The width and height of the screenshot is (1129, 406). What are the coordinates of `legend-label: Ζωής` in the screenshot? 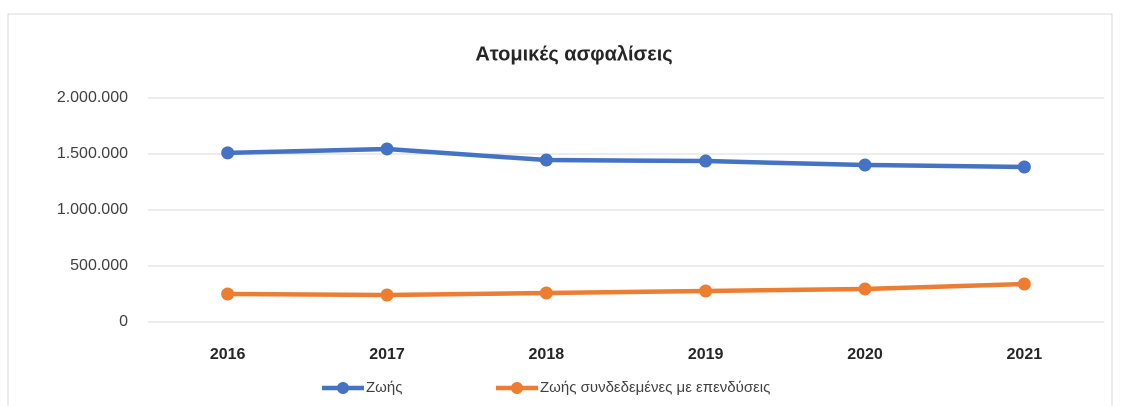 It's located at (384, 387).